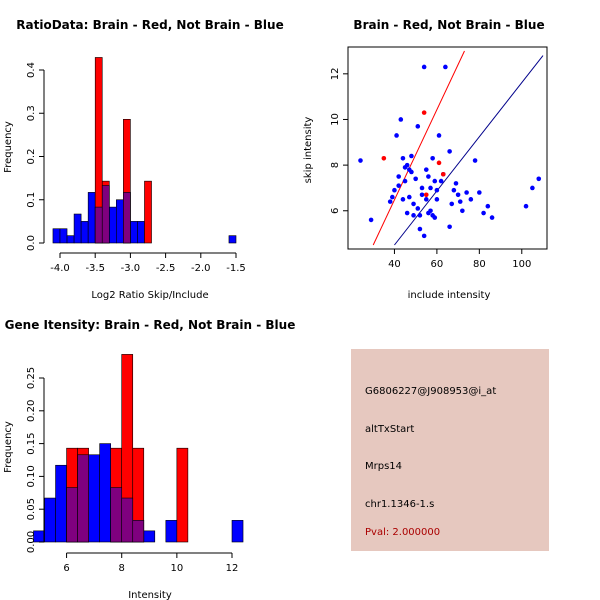 This screenshot has width=600, height=600. I want to click on y-tick-label: 0.25, so click(31, 378).